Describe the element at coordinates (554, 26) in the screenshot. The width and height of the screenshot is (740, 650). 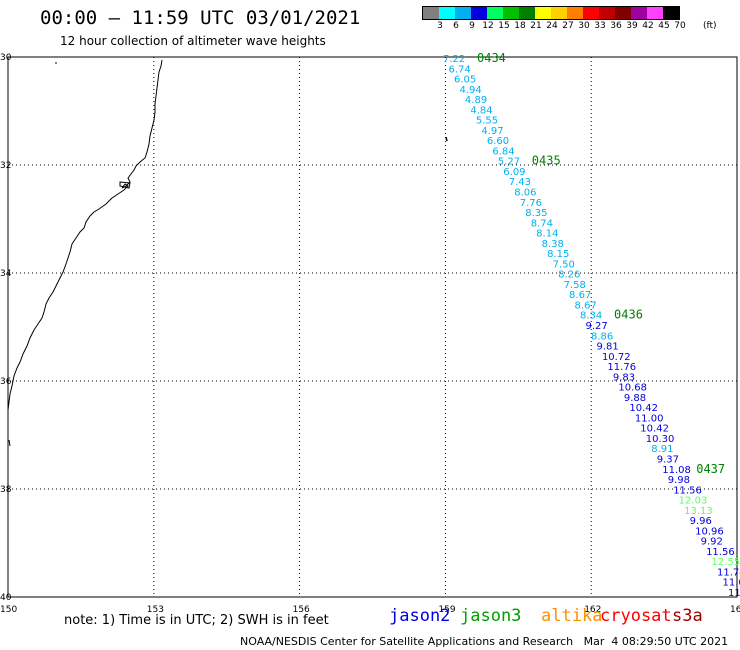
I see `legend-labels: 3 6 9 12 15 18 21 24 27 30 33 36 39 42 45 70` at that location.